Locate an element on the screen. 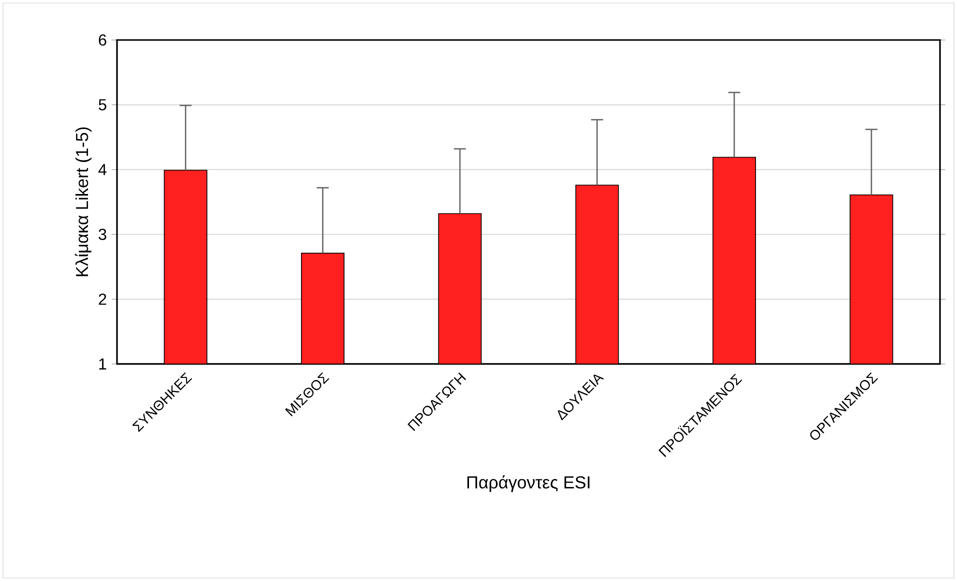 This screenshot has width=957, height=581. y-tick-label: 3 is located at coordinates (102, 234).